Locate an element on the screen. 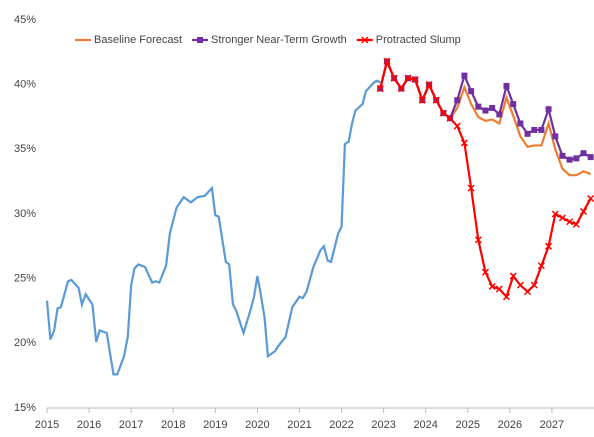 The width and height of the screenshot is (594, 437). y-tick-label: 35% is located at coordinates (25, 149).